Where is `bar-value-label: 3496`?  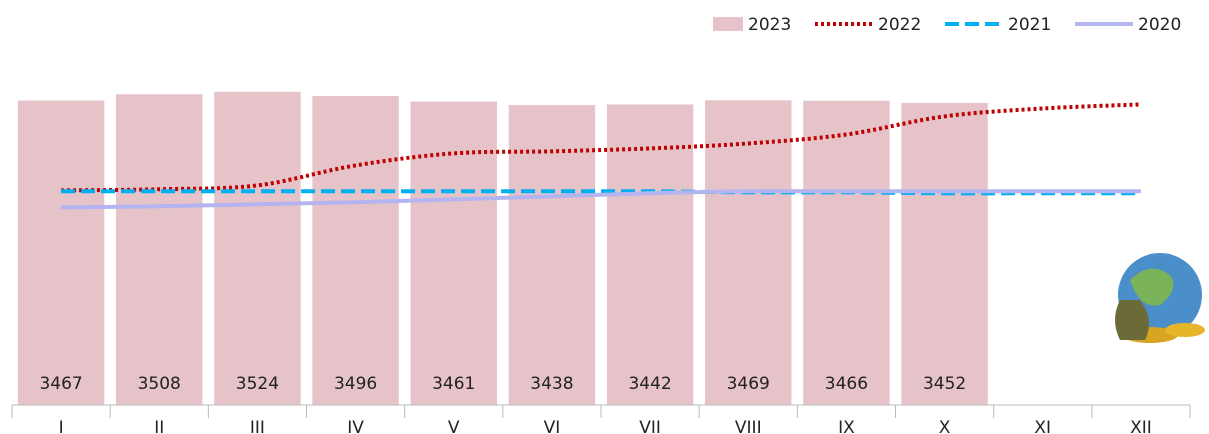 bar-value-label: 3496 is located at coordinates (355, 384).